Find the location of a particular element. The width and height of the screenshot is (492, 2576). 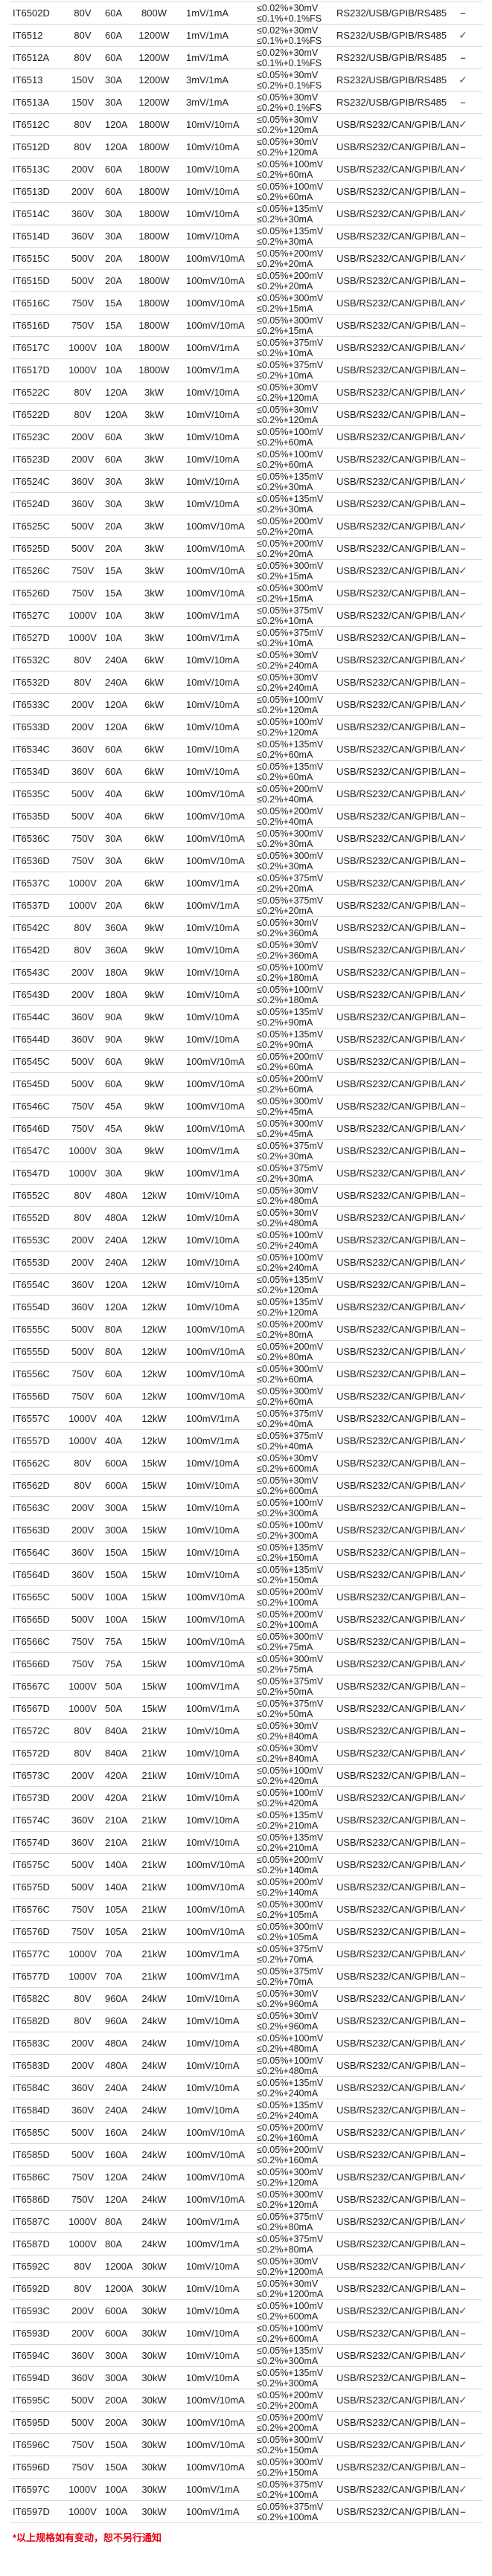

cell-accuracy: ≤0.05%+135mV ≤0.2%+120mA is located at coordinates (295, 1284).